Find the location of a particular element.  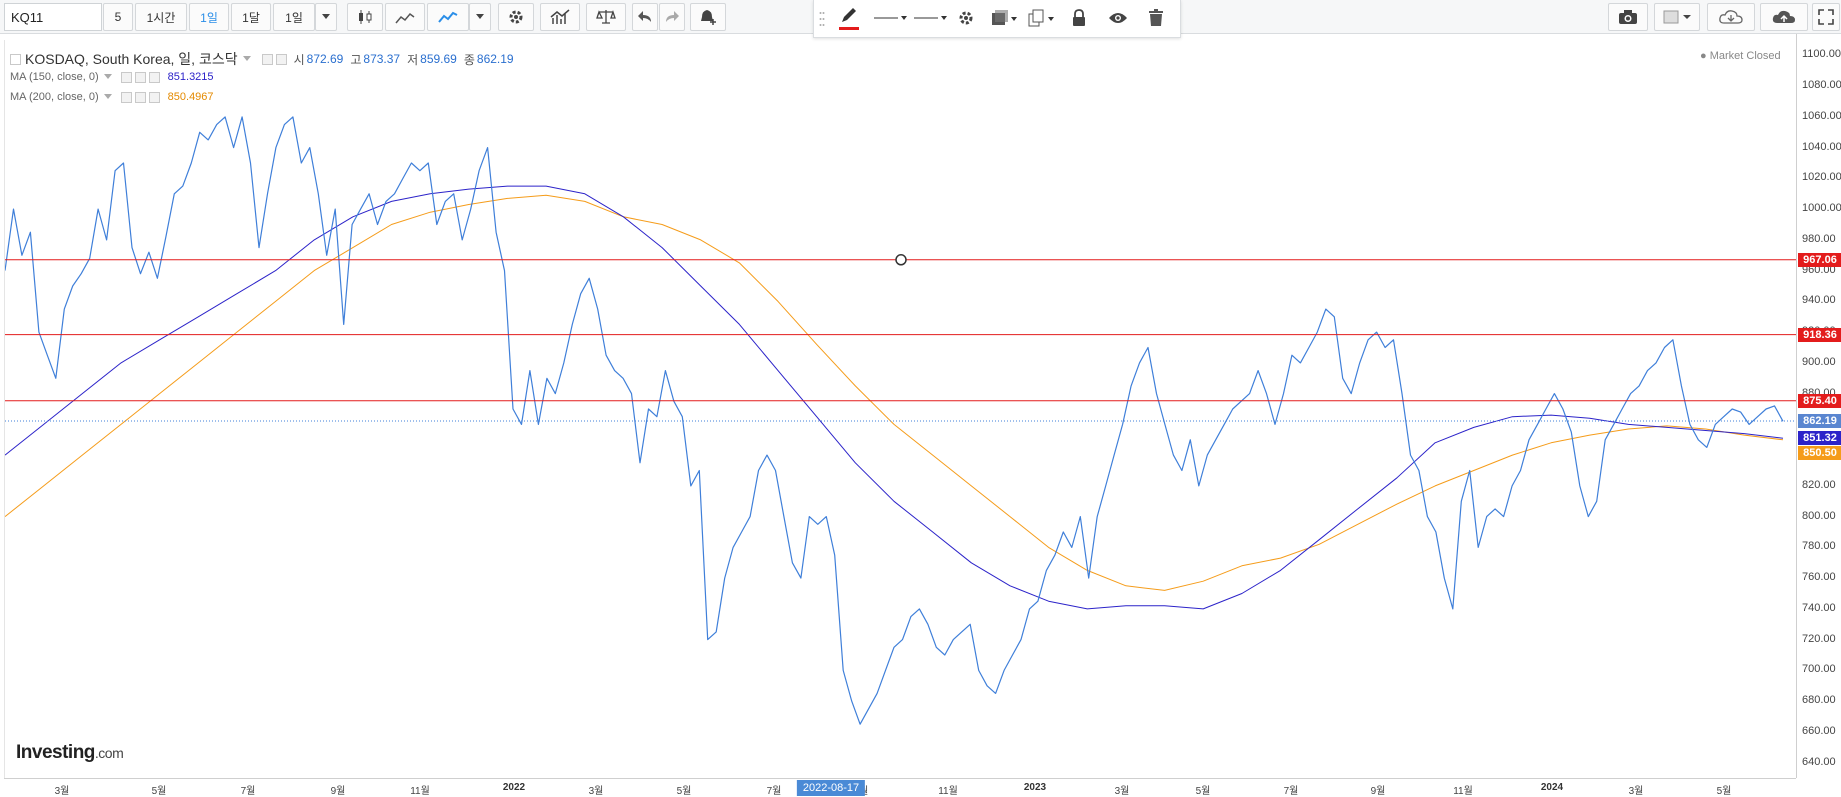

pencil-icon is located at coordinates (849, 18).